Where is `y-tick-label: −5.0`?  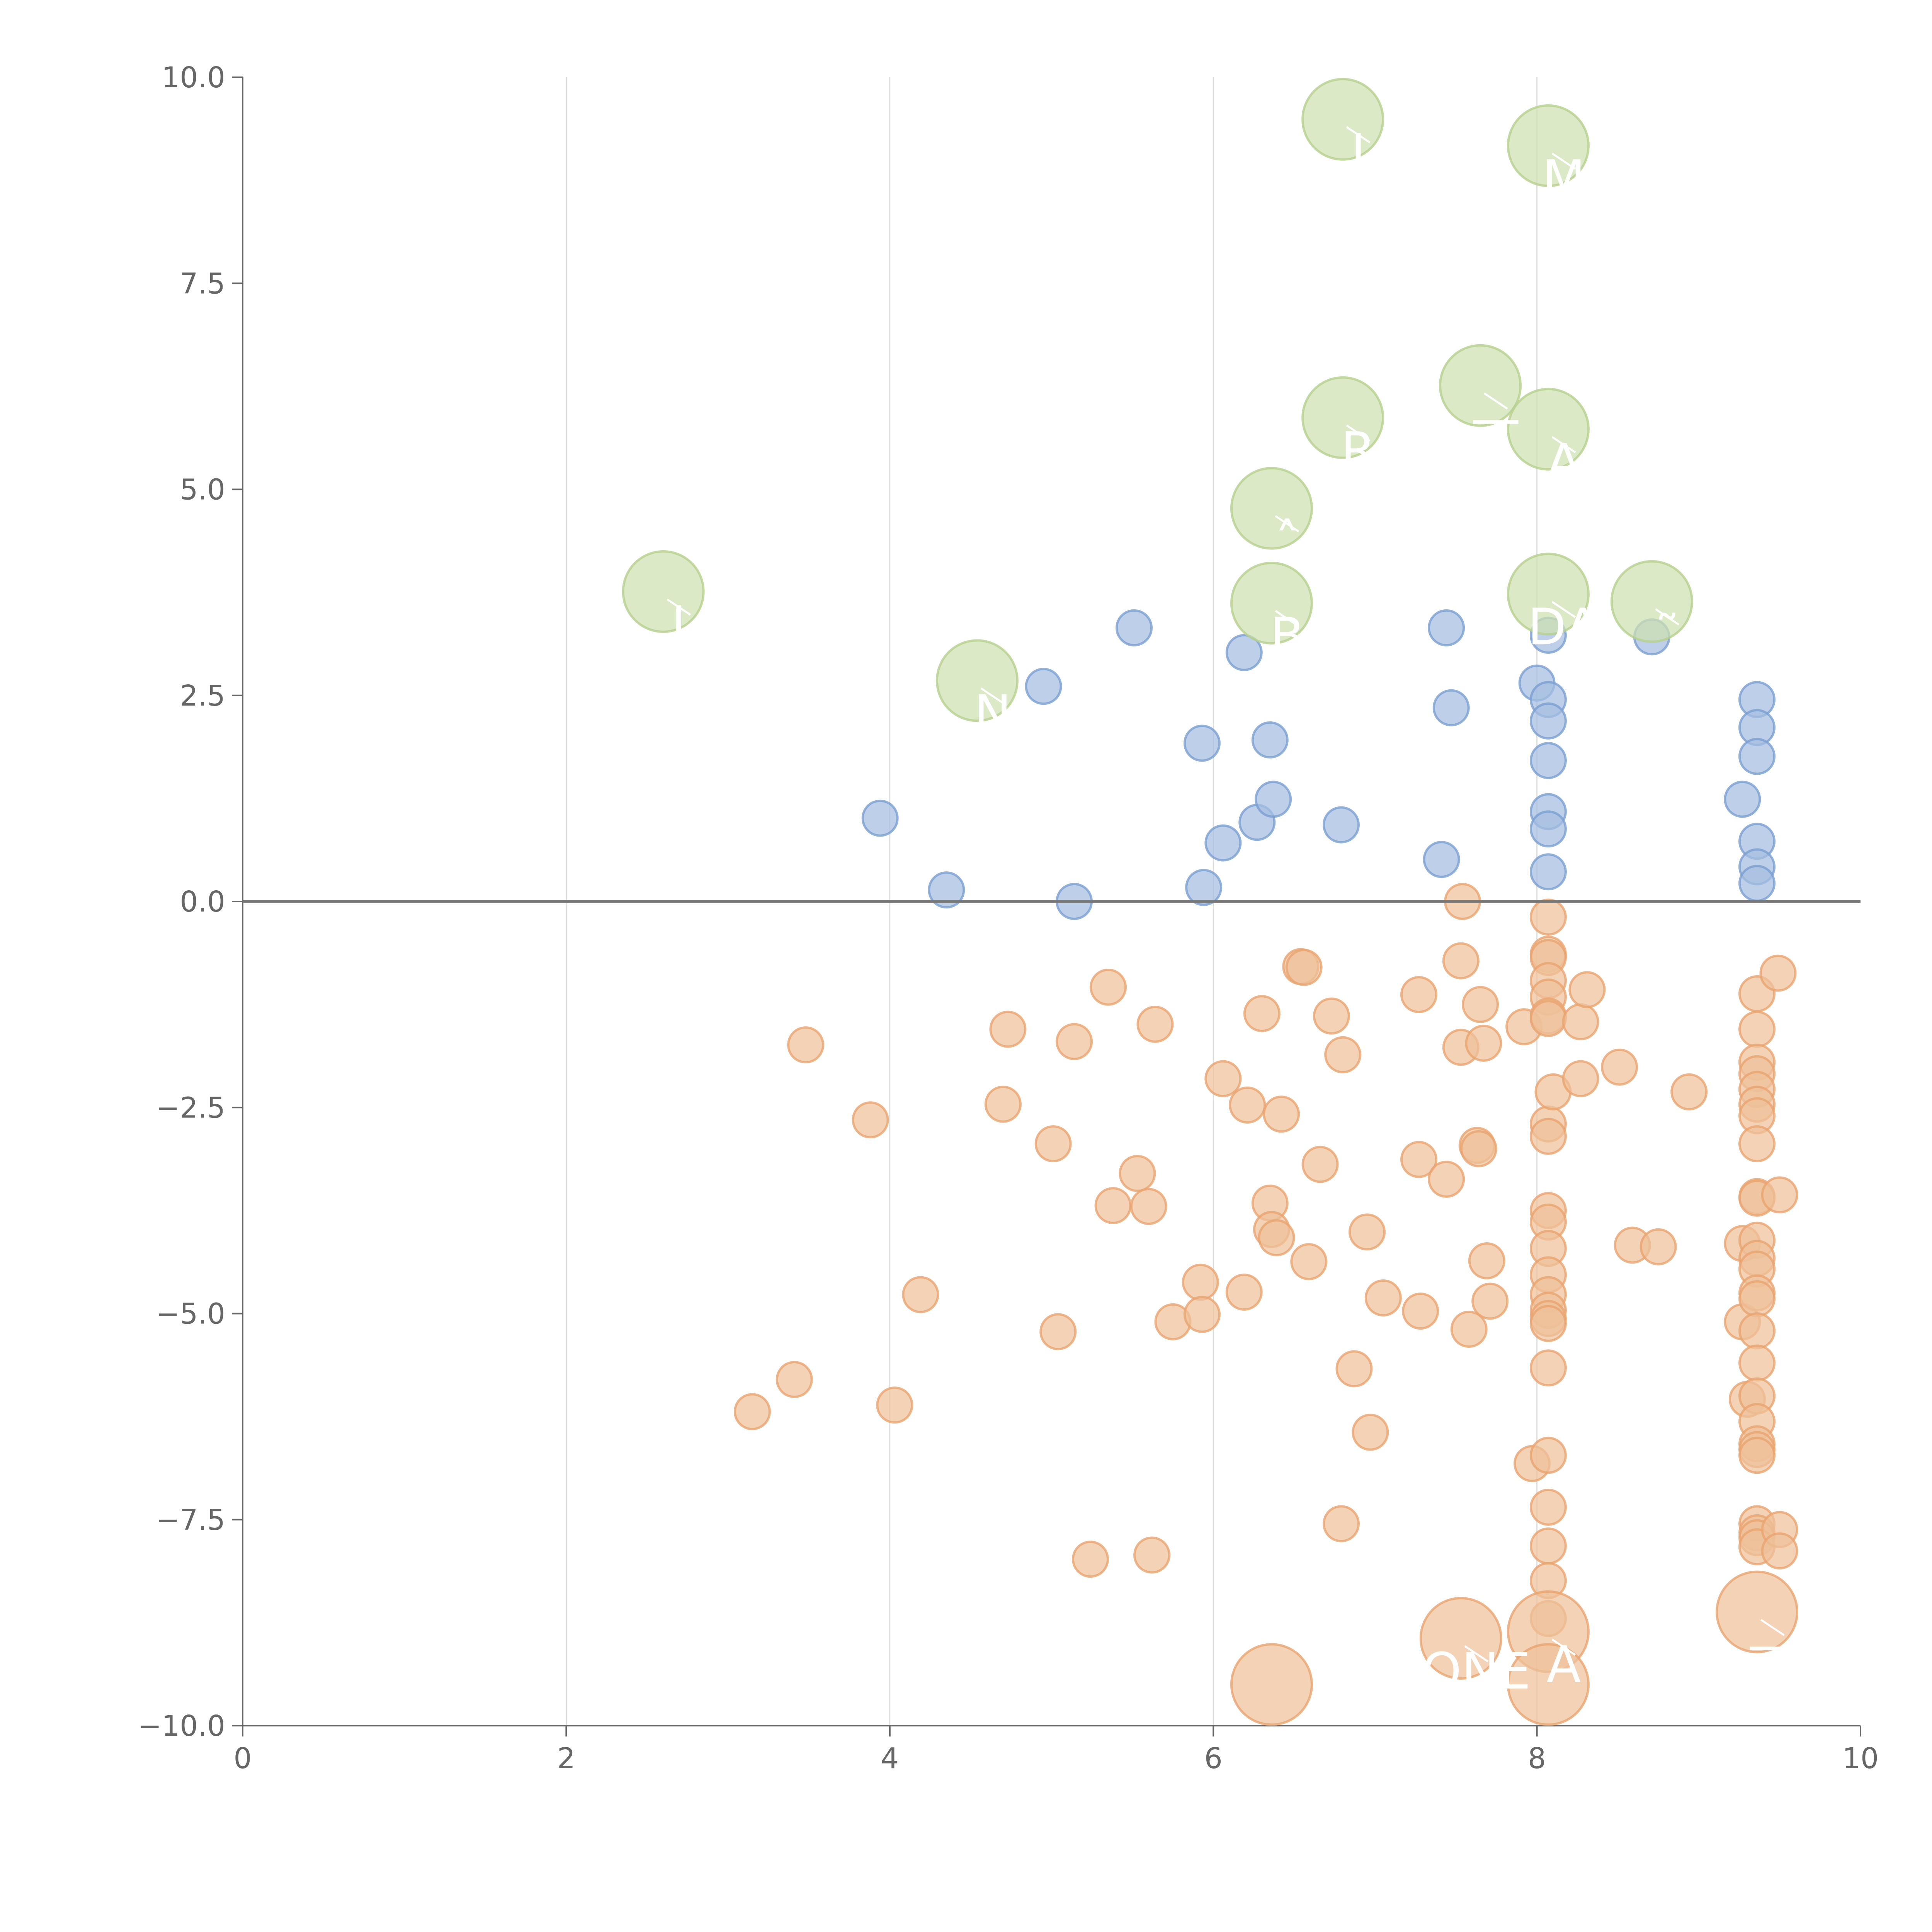 y-tick-label: −5.0 is located at coordinates (191, 1314).